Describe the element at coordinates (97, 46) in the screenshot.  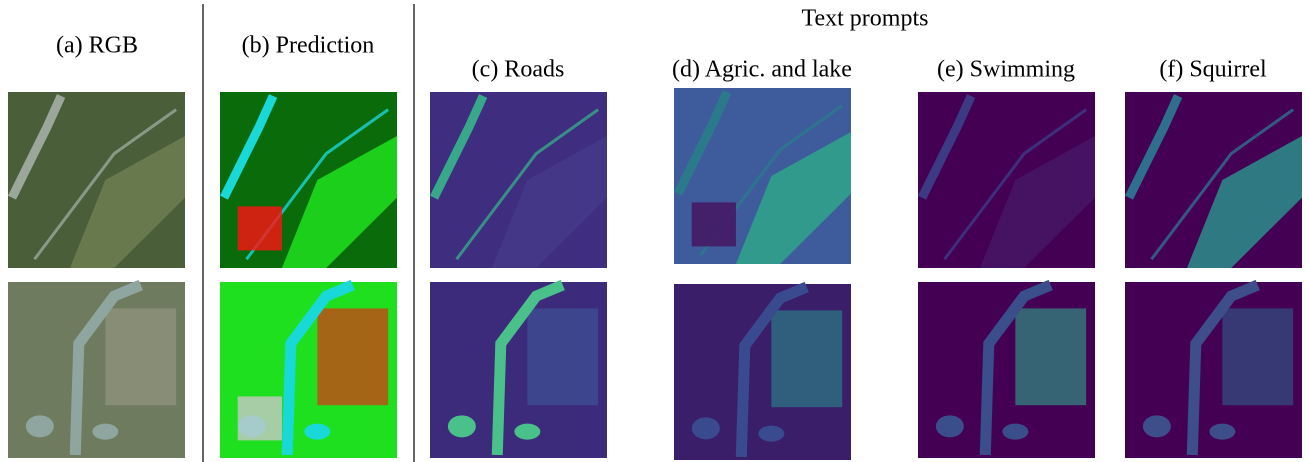
I see `column-label: (a) RGB` at that location.